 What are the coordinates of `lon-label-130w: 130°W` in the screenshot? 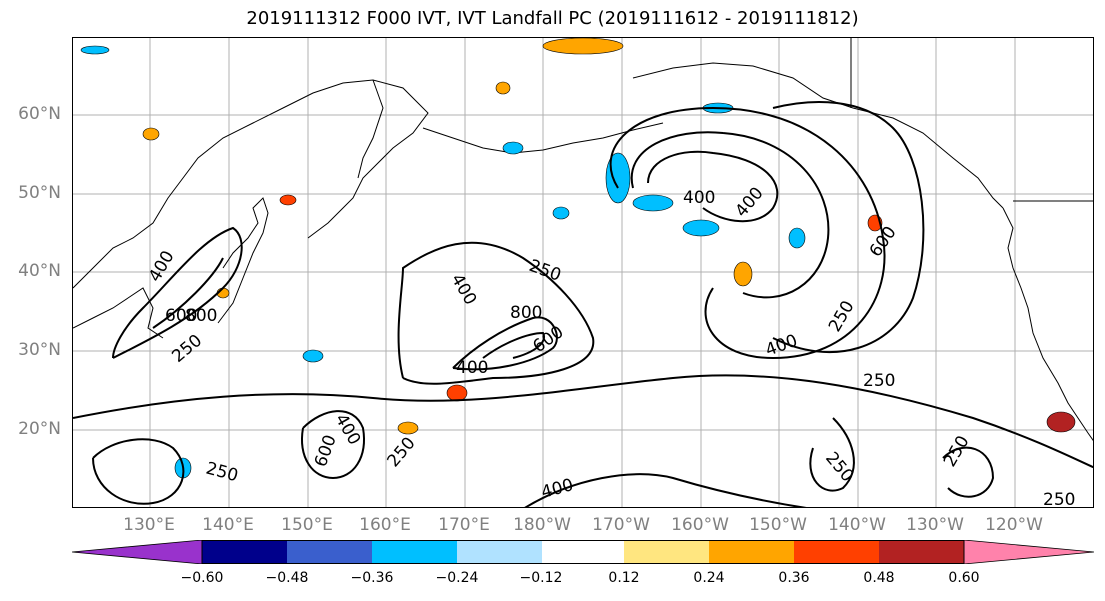 It's located at (935, 525).